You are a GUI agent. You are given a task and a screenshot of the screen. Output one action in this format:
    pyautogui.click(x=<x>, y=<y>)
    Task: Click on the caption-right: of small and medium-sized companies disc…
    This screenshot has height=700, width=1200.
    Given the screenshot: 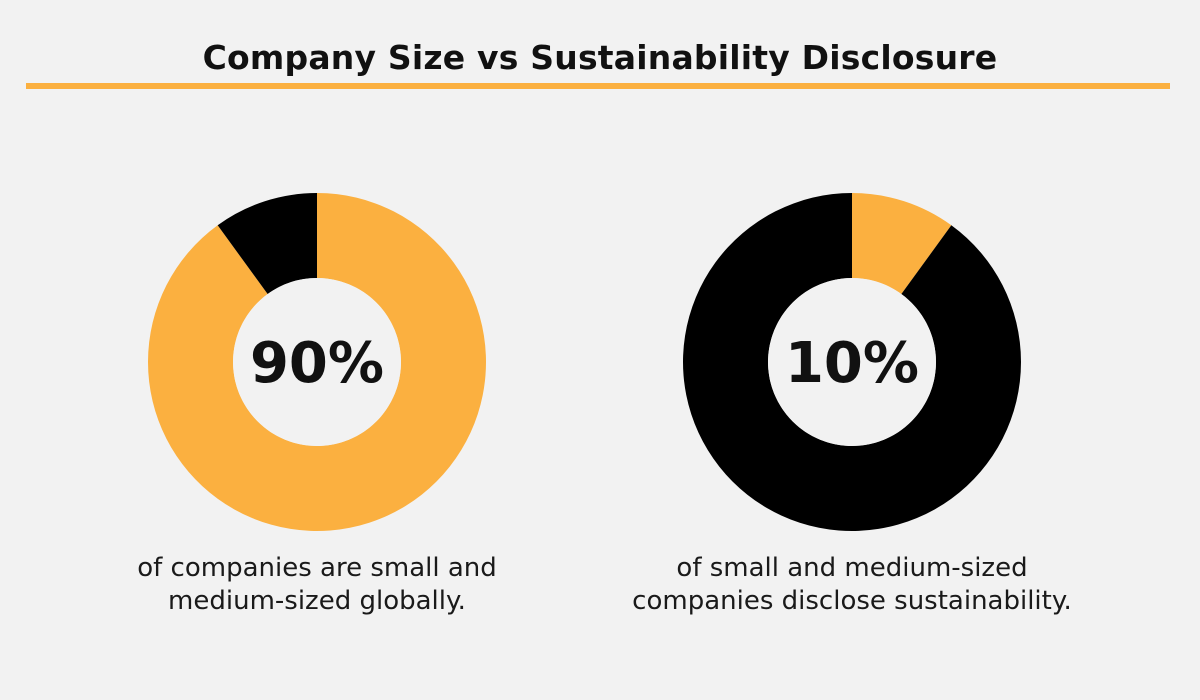 What is the action you would take?
    pyautogui.click(x=852, y=584)
    